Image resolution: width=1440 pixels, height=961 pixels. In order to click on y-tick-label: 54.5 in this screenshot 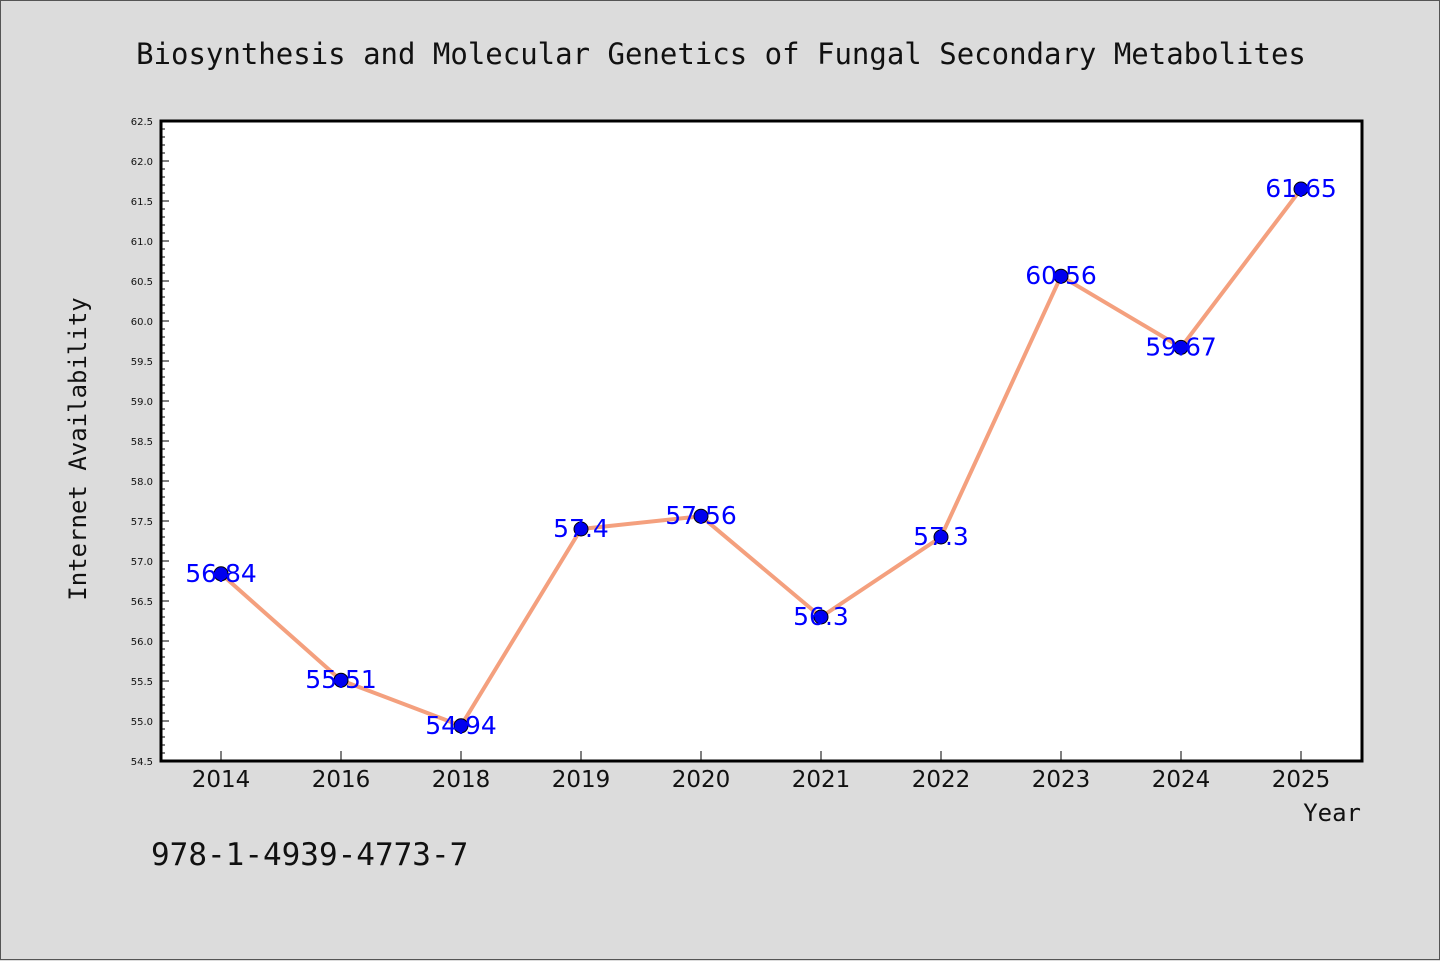, I will do `click(142, 762)`.